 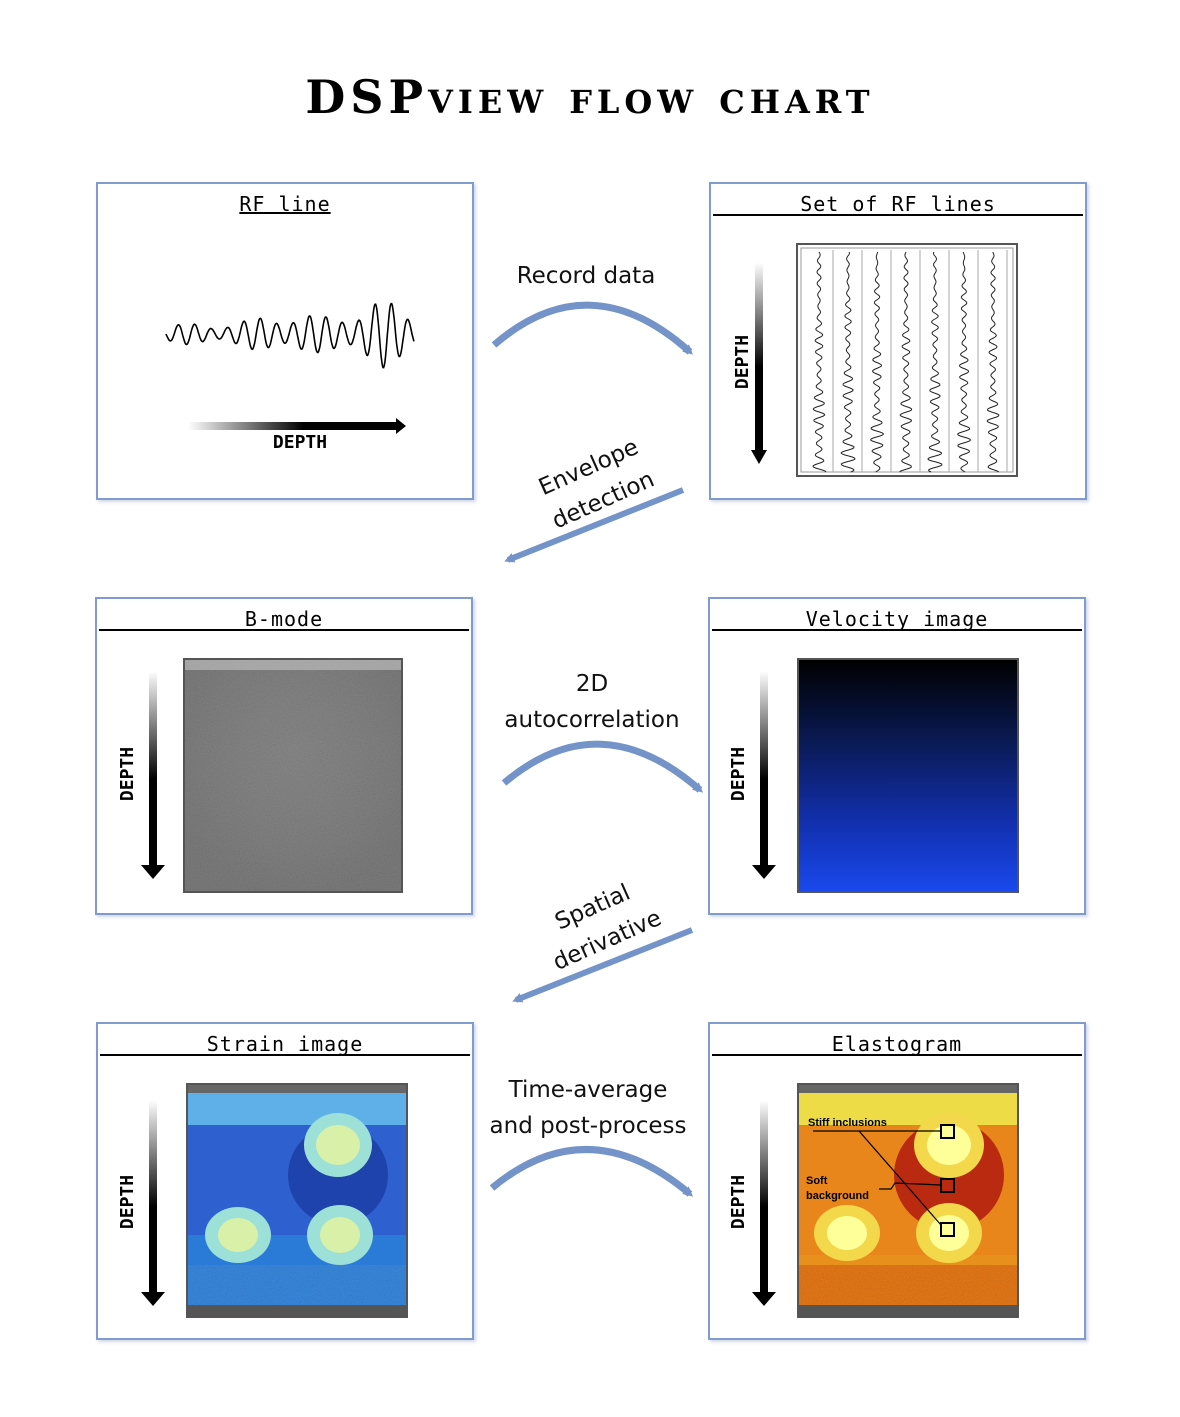 I want to click on step-timeavg-line-1: Time-average, so click(x=588, y=1090).